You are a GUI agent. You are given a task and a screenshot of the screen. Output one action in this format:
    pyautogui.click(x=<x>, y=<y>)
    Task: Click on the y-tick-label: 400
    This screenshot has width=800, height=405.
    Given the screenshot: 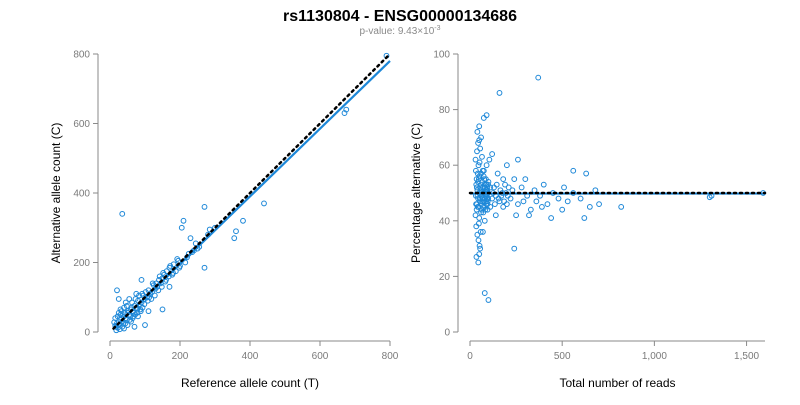 What is the action you would take?
    pyautogui.click(x=81, y=194)
    